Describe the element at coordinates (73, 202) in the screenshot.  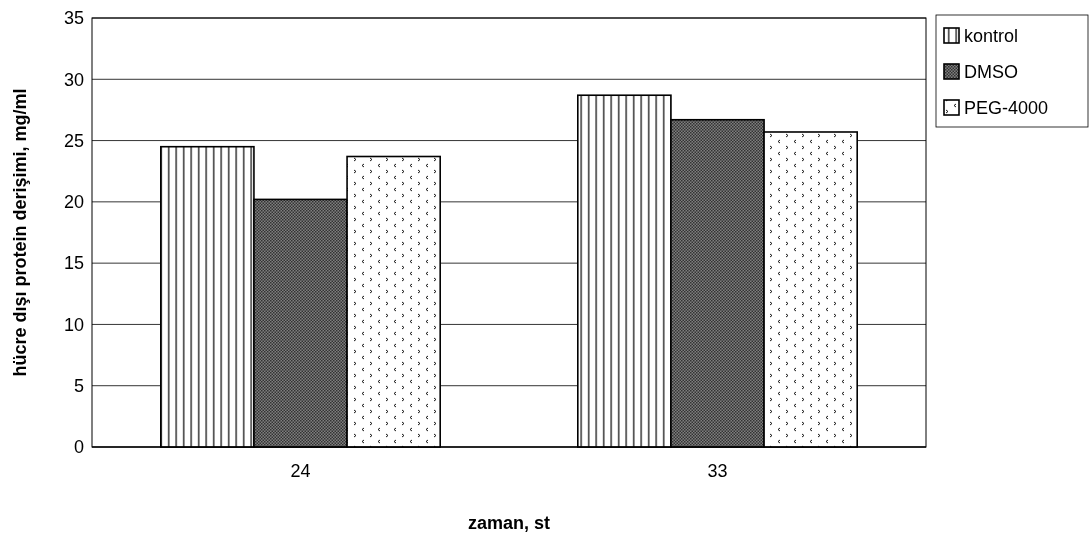
I see `y-tick-label: 20` at that location.